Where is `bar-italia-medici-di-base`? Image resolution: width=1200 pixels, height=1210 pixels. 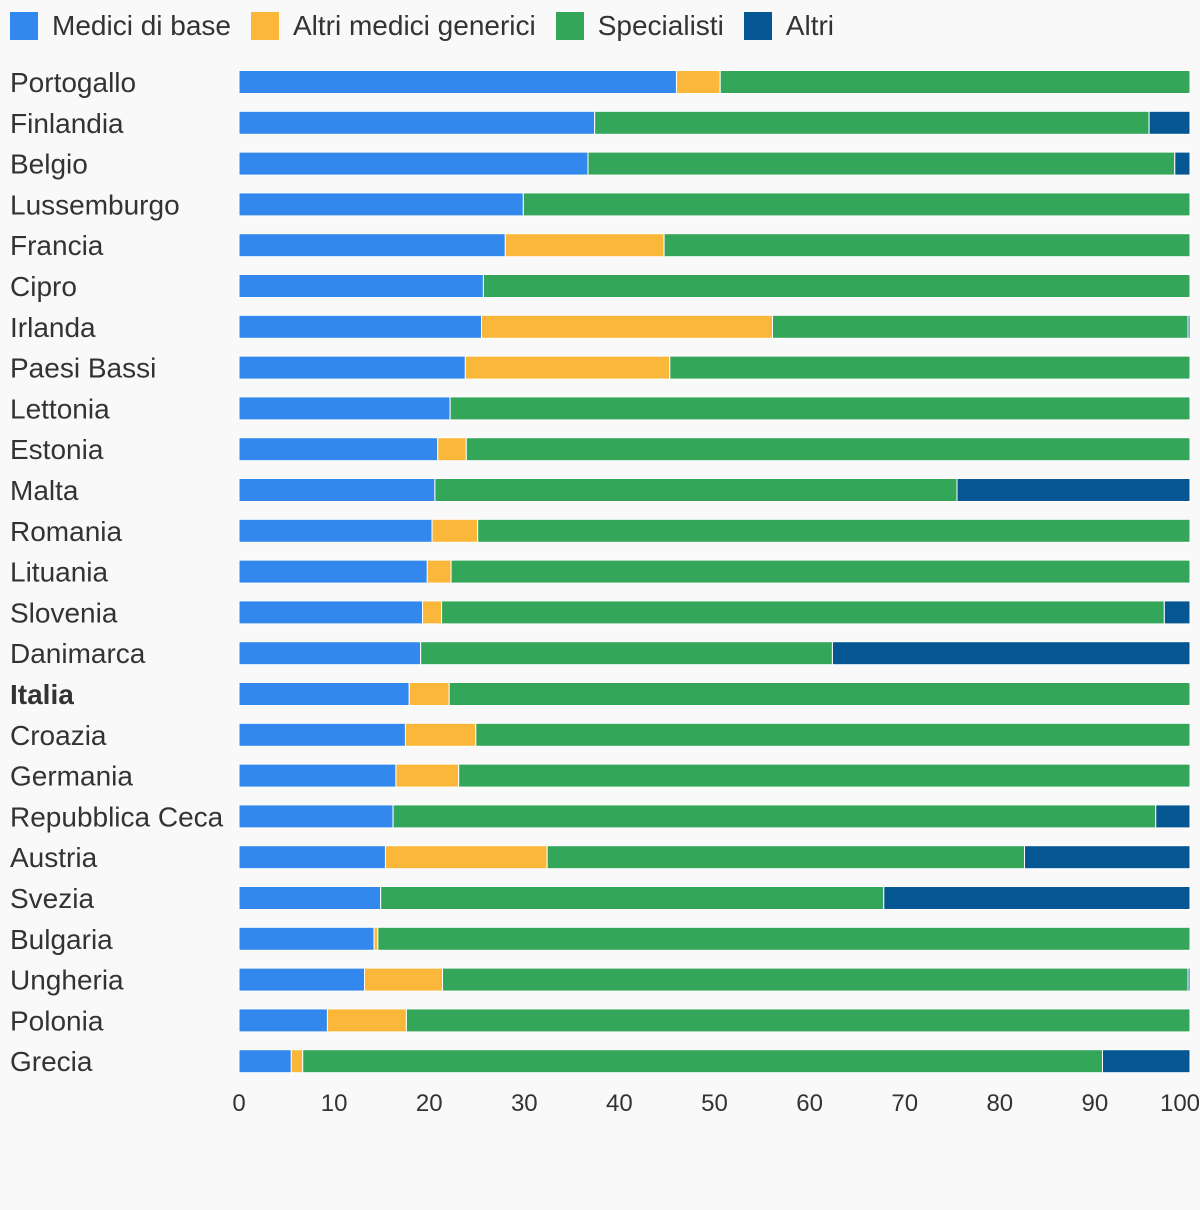 bar-italia-medici-di-base is located at coordinates (324, 694).